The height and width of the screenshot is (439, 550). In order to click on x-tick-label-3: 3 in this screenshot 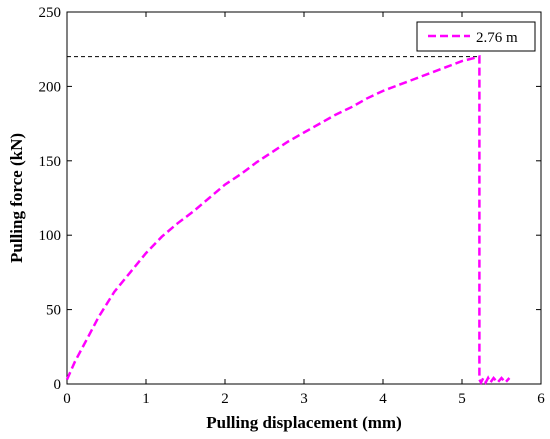, I will do `click(304, 399)`.